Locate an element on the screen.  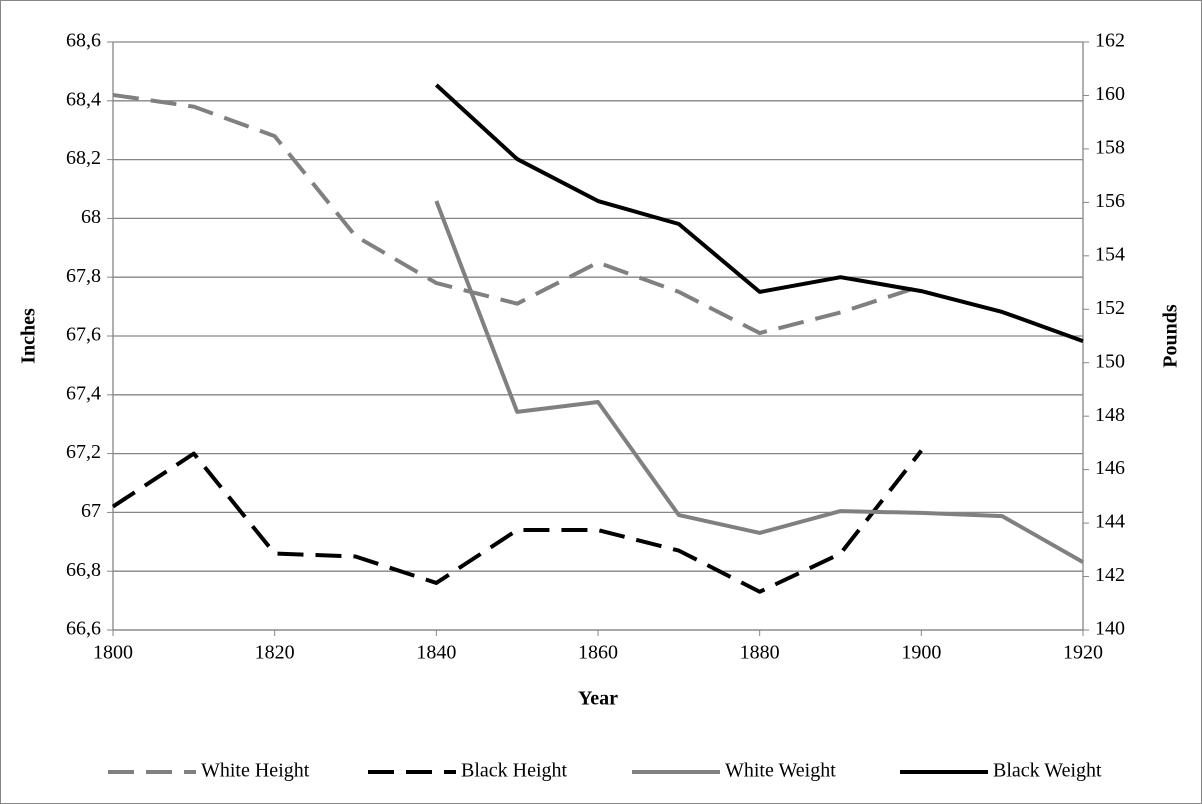
y-axis-label: Inches is located at coordinates (29, 336).